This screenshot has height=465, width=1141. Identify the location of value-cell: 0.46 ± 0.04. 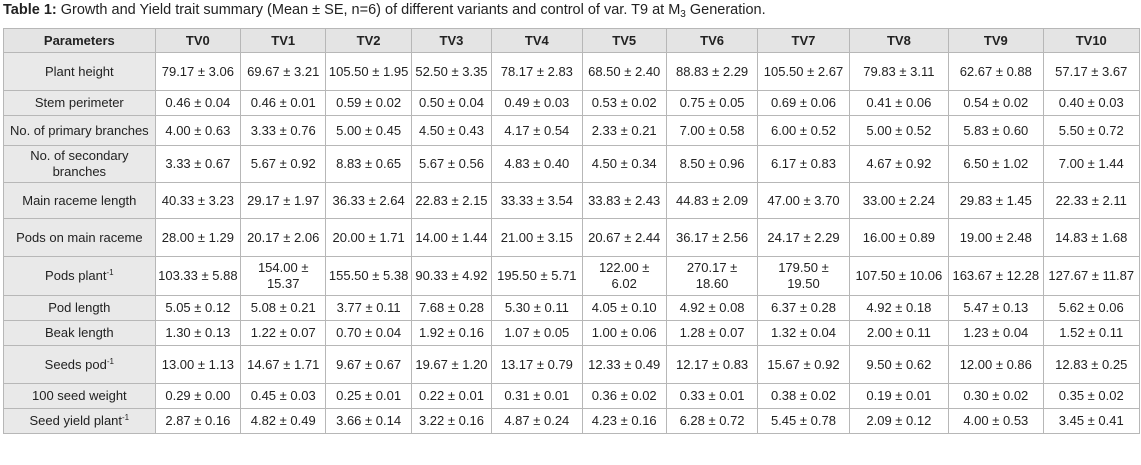
(198, 103).